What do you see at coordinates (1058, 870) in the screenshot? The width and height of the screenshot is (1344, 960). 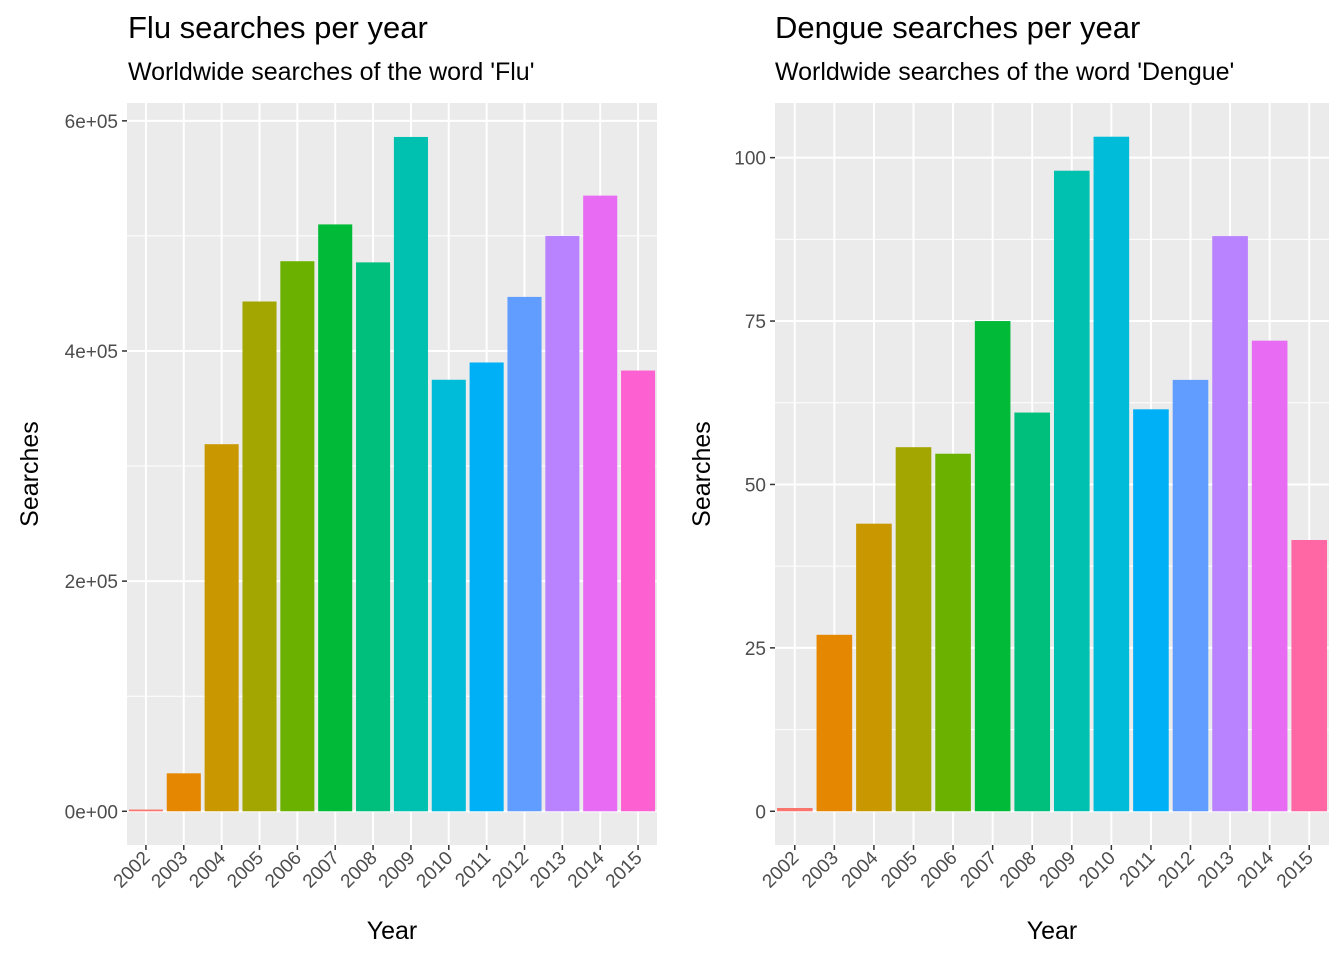 I see `dengue-x-tick-label: 2009` at bounding box center [1058, 870].